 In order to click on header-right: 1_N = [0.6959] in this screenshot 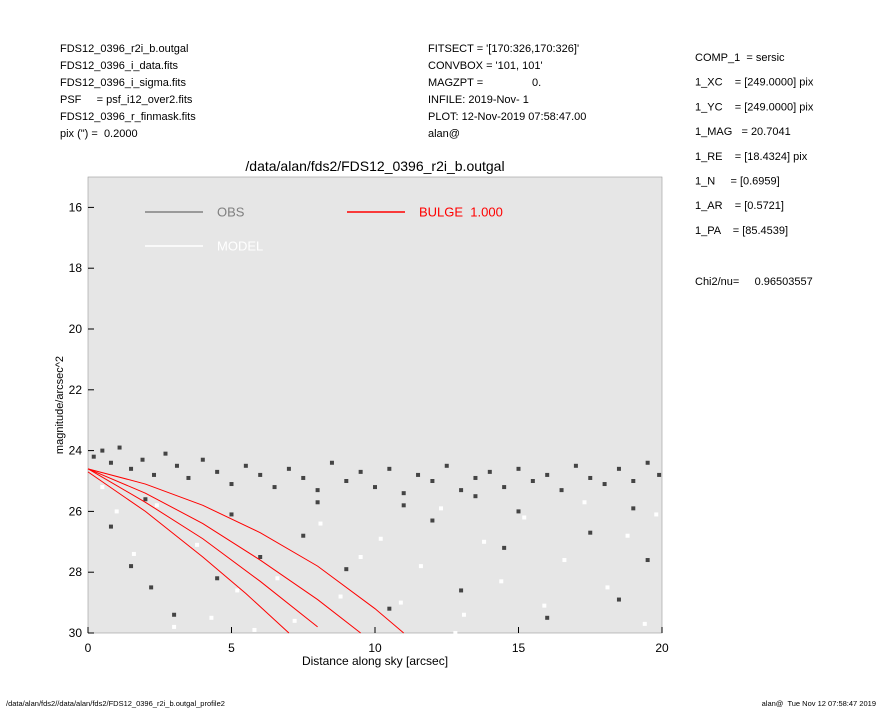, I will do `click(737, 182)`.